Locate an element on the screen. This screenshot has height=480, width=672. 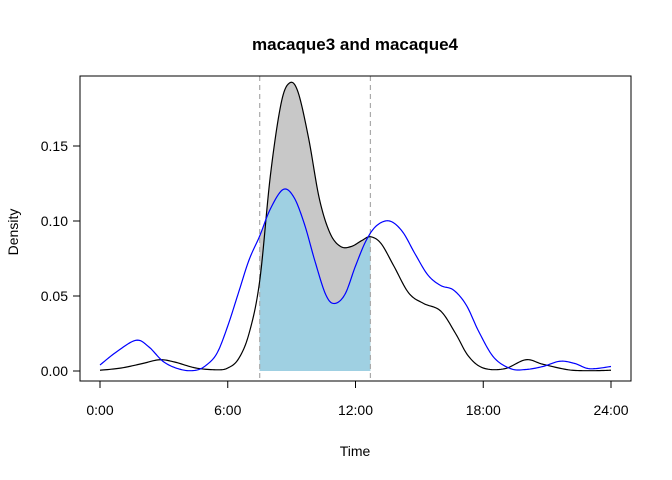
x-axis: 0:00 6:00 12:00 18:00 24:00 is located at coordinates (357, 399).